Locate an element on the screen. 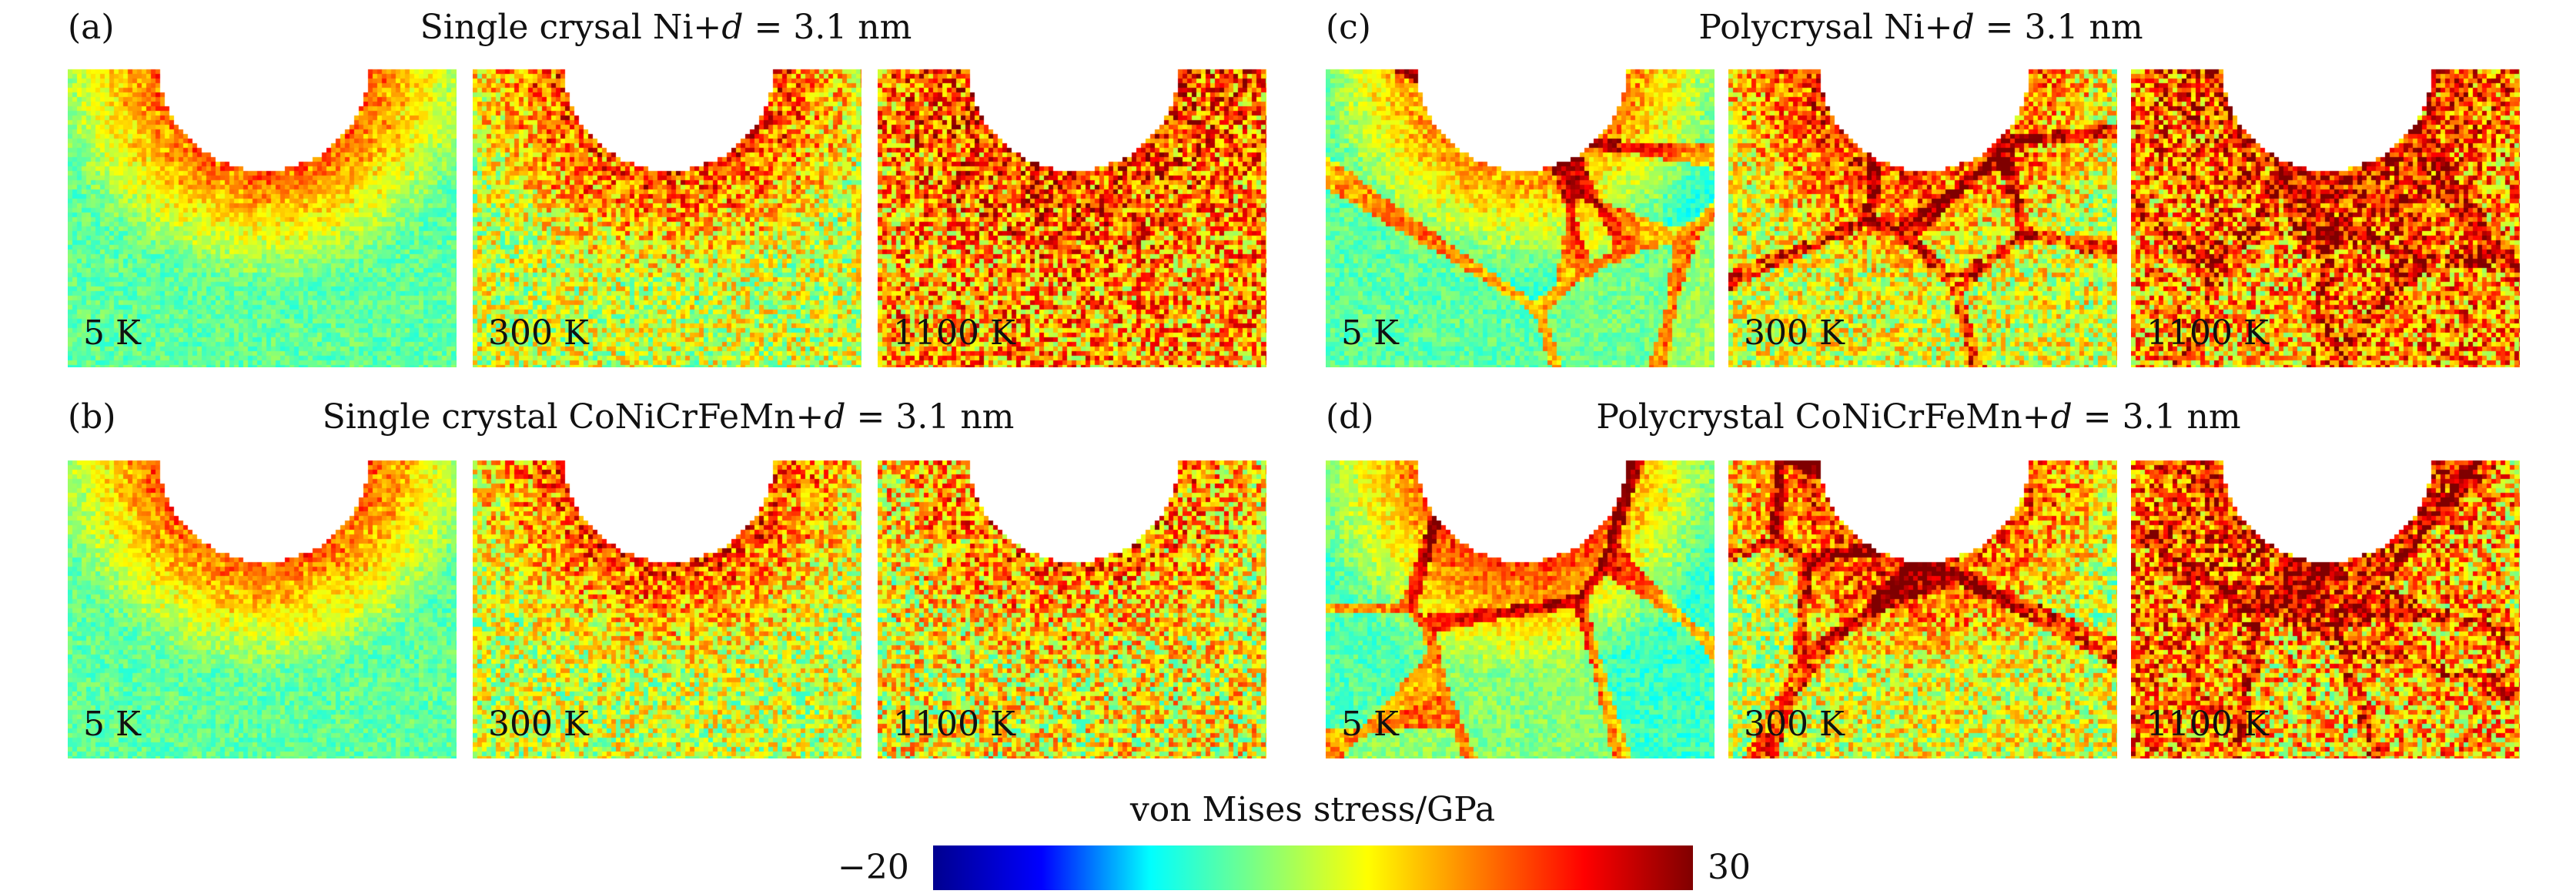  snapshot-c-5k: 5 K is located at coordinates (1520, 215).